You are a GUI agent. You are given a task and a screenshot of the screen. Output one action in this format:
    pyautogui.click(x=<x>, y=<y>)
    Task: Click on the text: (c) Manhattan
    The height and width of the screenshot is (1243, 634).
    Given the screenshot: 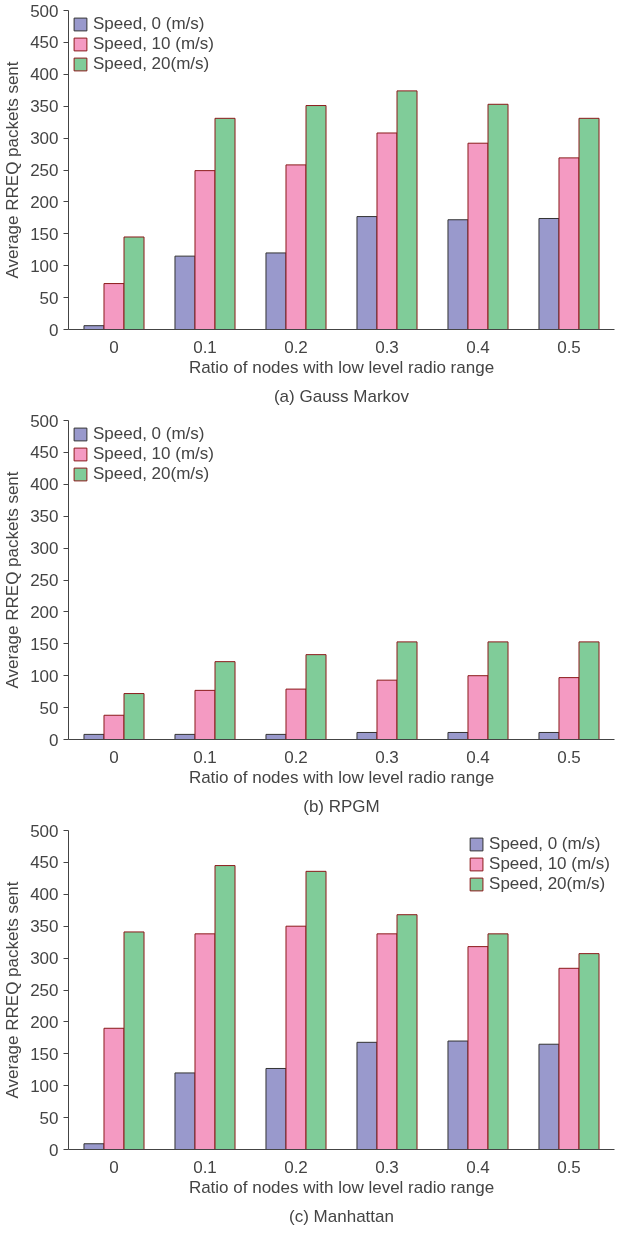 What is the action you would take?
    pyautogui.click(x=341, y=1216)
    